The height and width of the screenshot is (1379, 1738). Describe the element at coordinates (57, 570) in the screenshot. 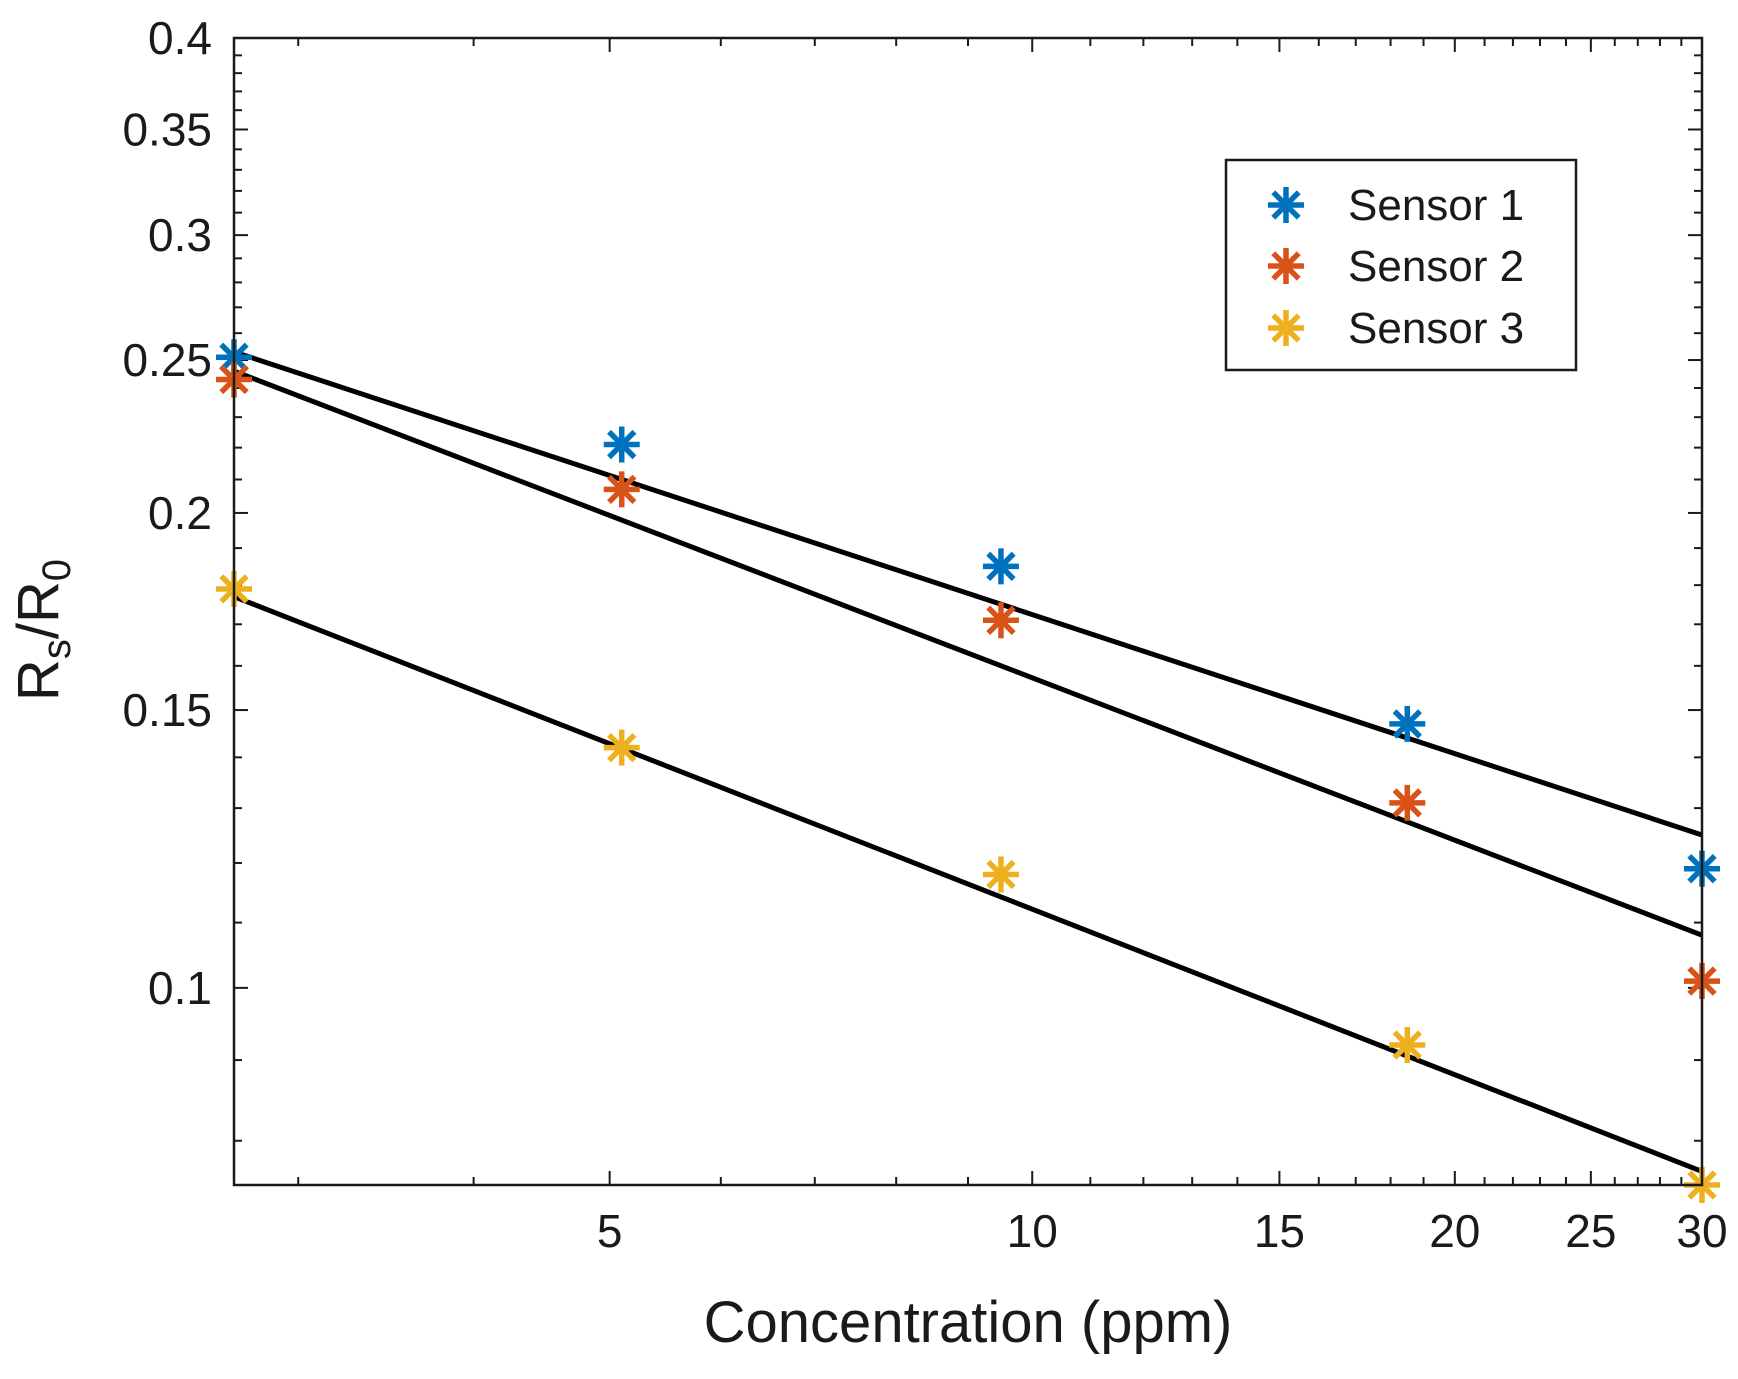

I see `y-axis-label-sub2: 0` at that location.